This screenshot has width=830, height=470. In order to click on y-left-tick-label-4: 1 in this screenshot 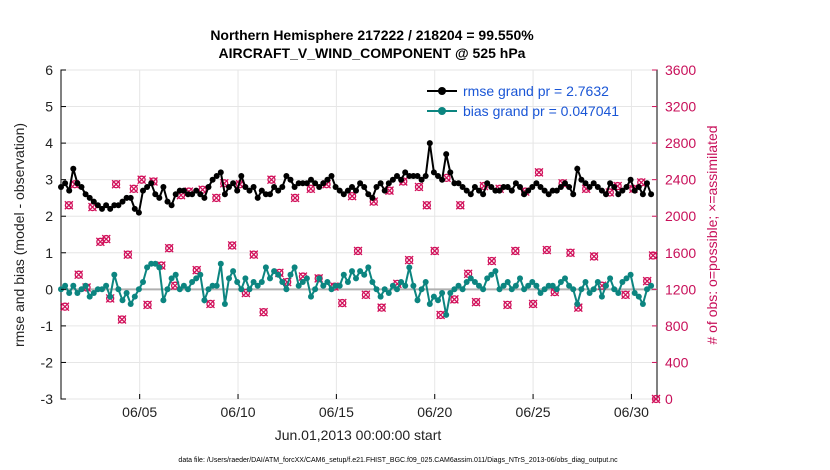, I will do `click(49, 253)`.